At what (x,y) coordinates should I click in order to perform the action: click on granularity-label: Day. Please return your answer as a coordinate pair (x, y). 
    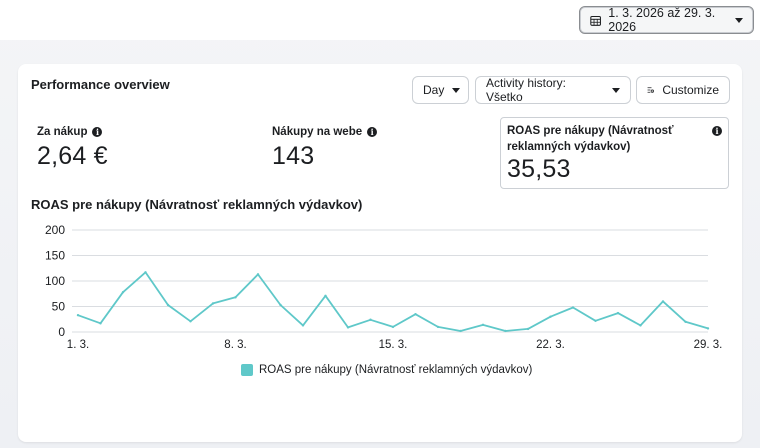
    Looking at the image, I should click on (434, 90).